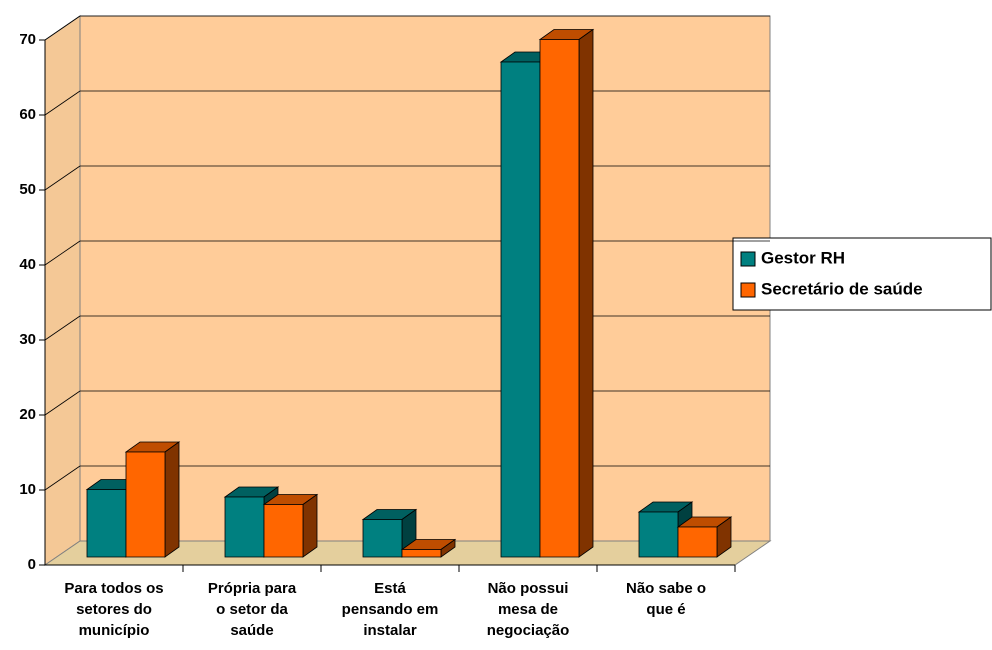 The width and height of the screenshot is (992, 650). What do you see at coordinates (252, 609) in the screenshot?
I see `x-tick-label: Própria para o setor da saúde` at bounding box center [252, 609].